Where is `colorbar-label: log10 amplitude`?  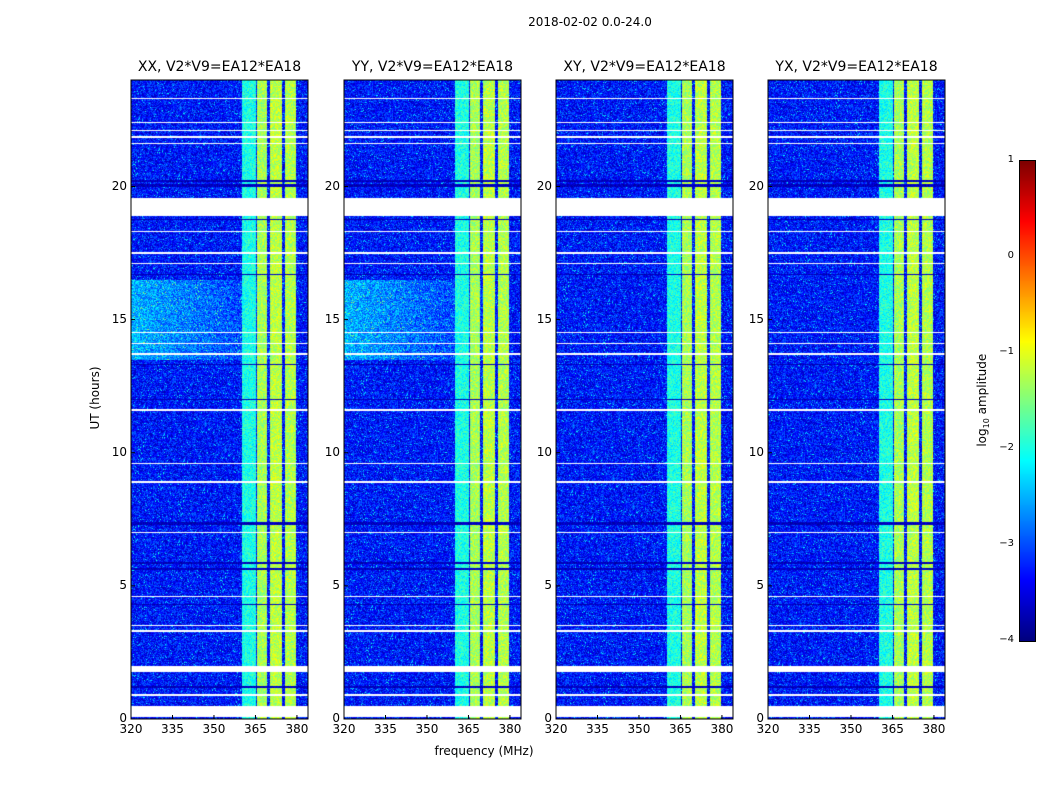
colorbar-label: log10 amplitude is located at coordinates (983, 400).